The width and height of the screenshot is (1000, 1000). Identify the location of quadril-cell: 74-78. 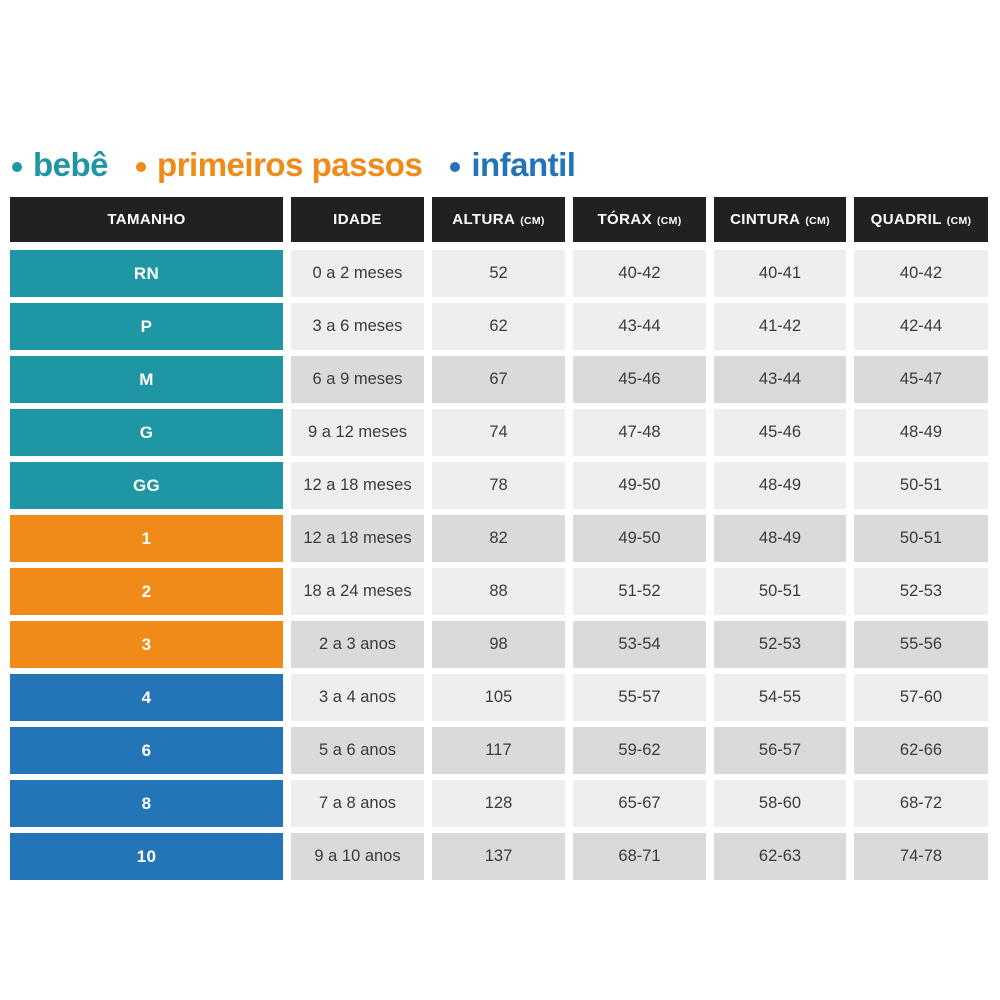
(921, 856).